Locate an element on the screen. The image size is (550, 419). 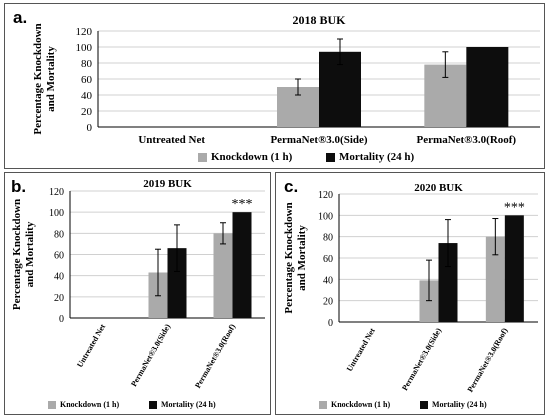
chart-title: 2019 BUK is located at coordinates (167, 184).